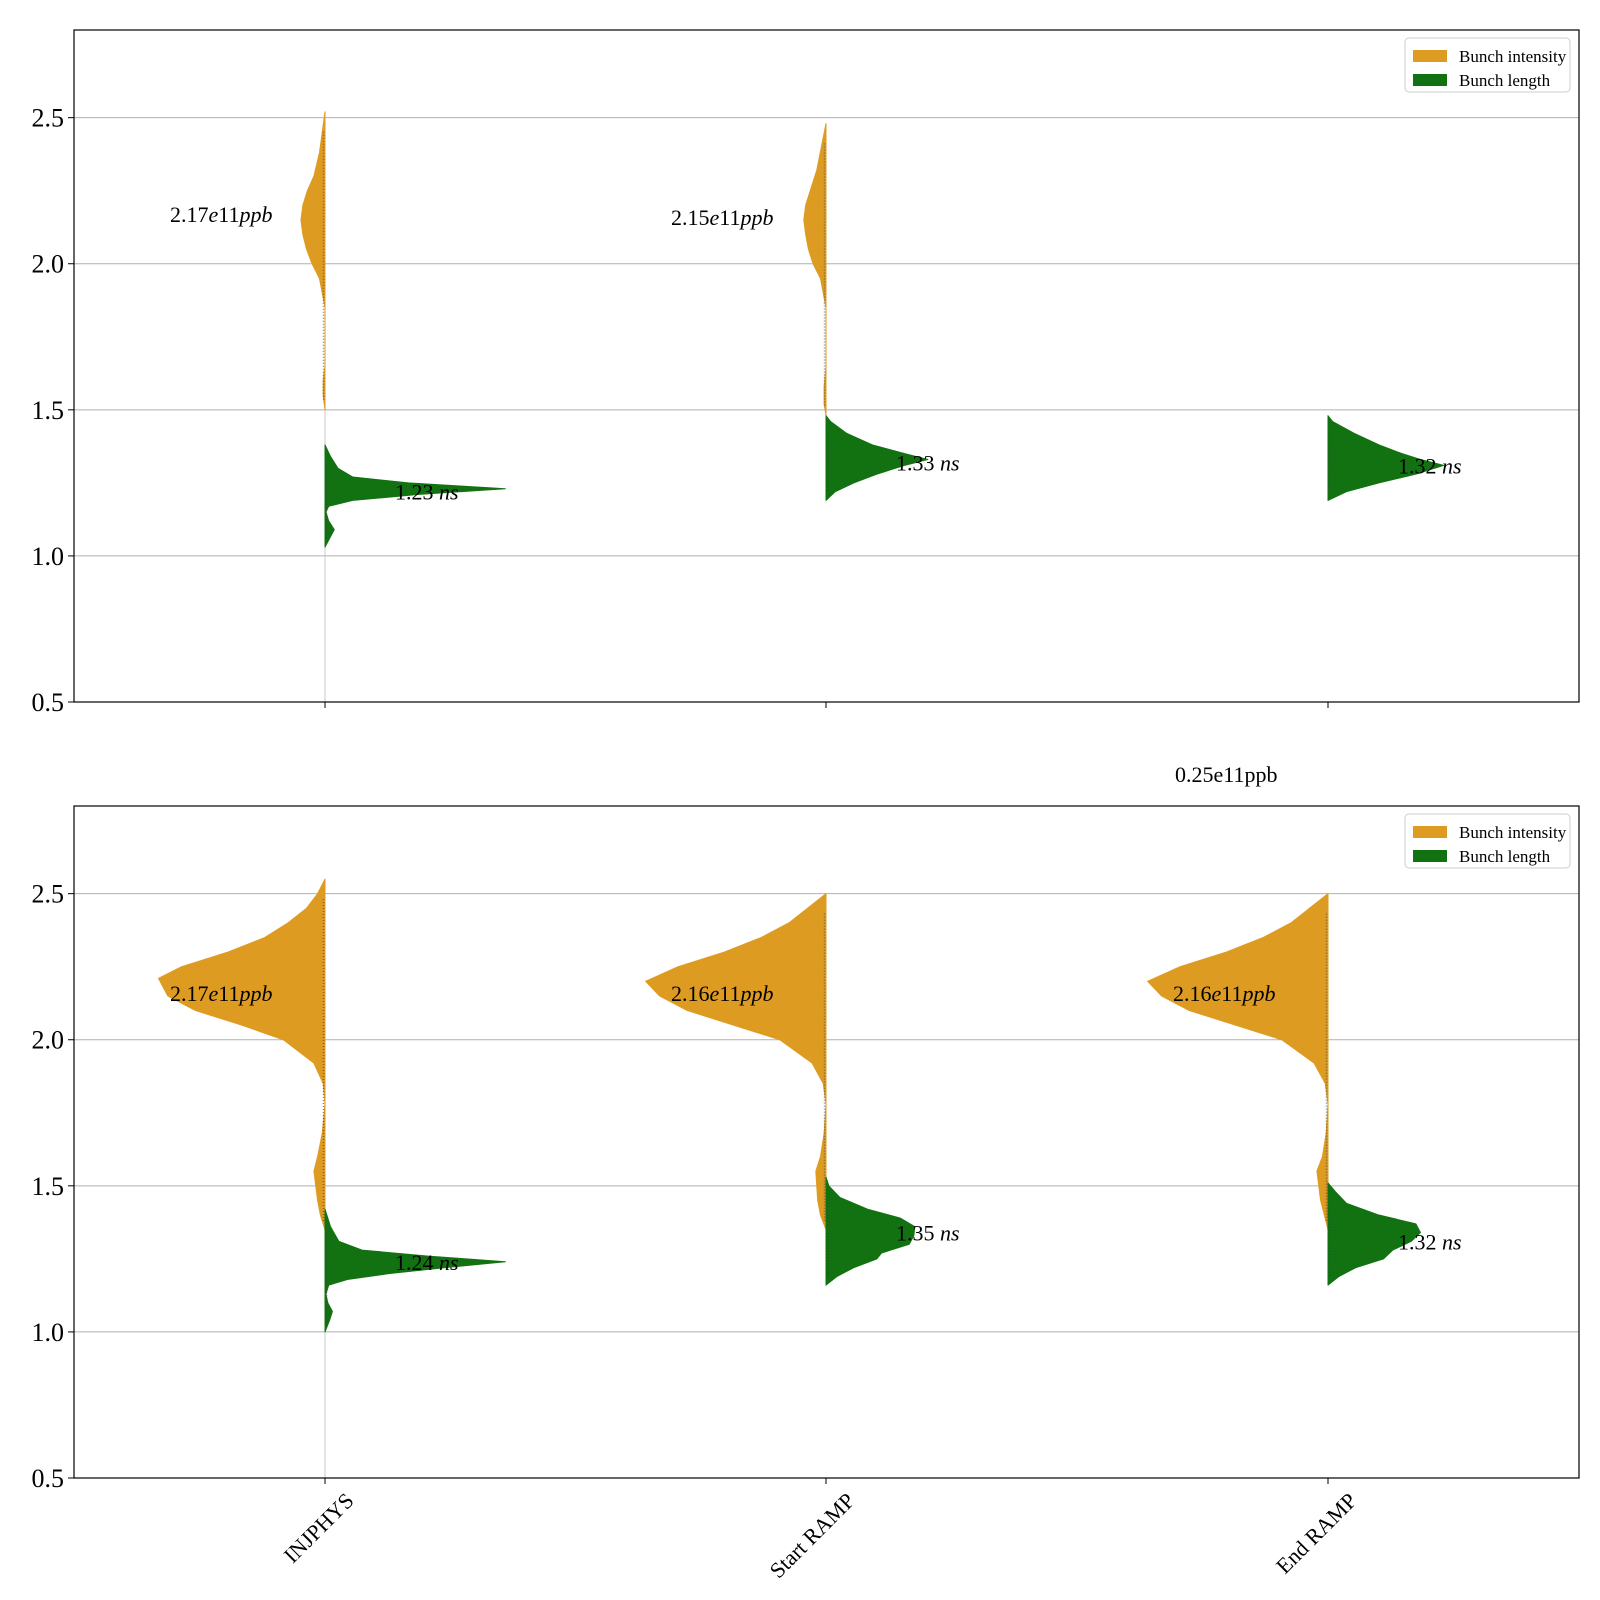  Describe the element at coordinates (928, 1233) in the screenshot. I see `annotation-bunch-length-1: 1.35 ns` at that location.